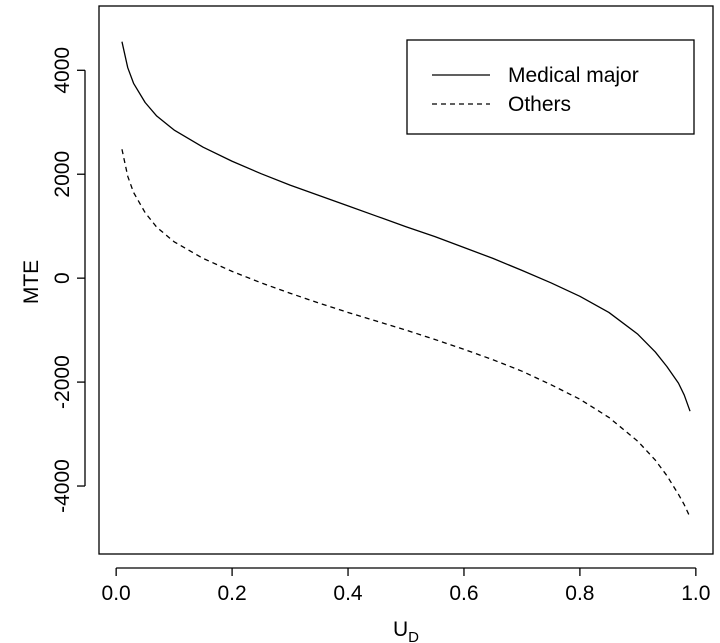  I want to click on y-axis: -4000 -2000 0 2000 4000, so click(68, 280).